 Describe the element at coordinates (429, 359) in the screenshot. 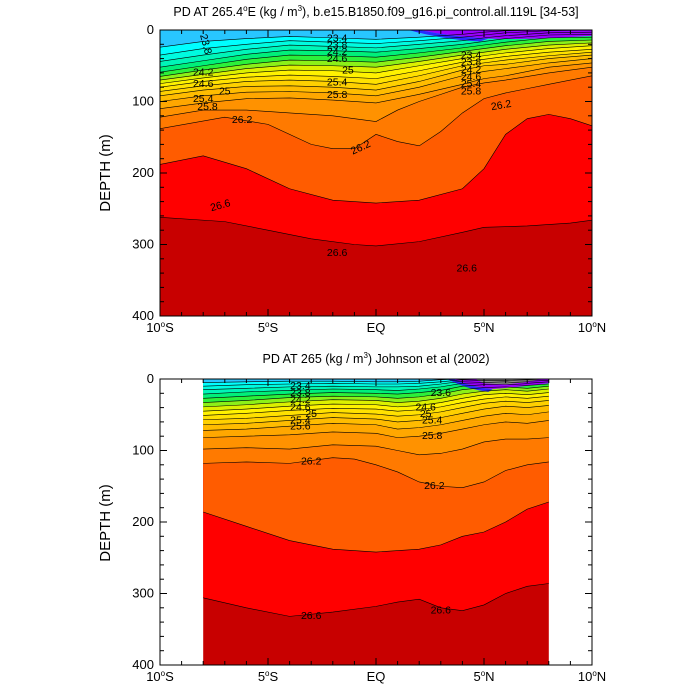

I see `panel2-title-part-c: ) Johnson et al (2002)` at that location.